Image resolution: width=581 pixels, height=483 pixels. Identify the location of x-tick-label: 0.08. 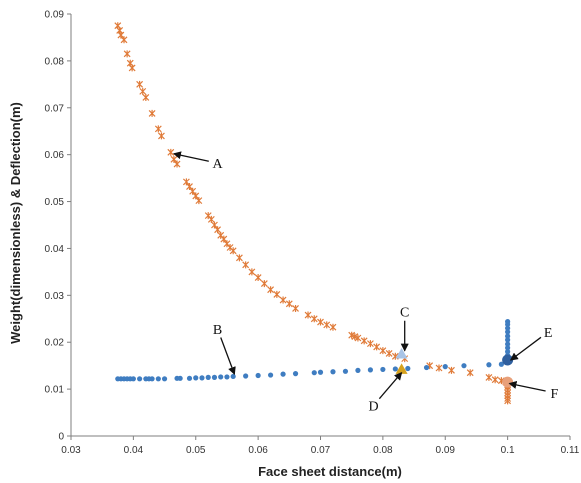
(383, 450).